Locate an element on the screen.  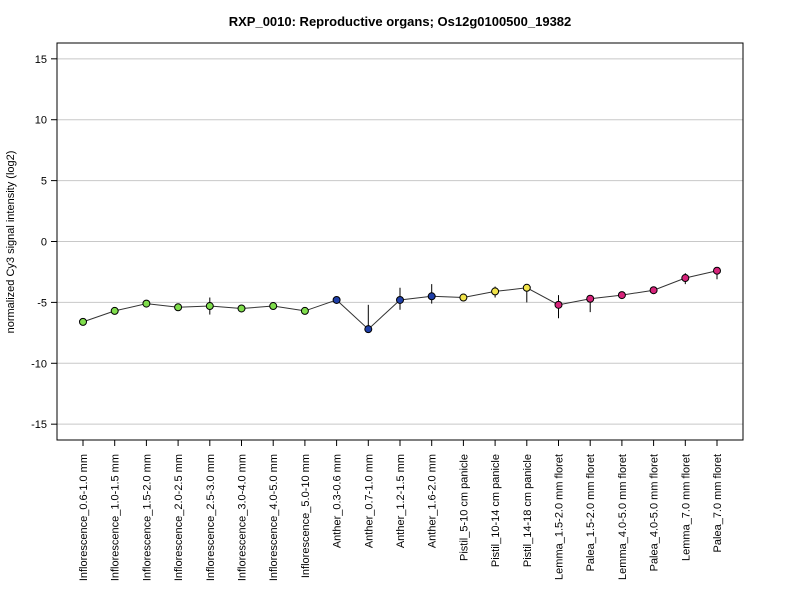
y-tick-label: 5 is located at coordinates (44, 182).